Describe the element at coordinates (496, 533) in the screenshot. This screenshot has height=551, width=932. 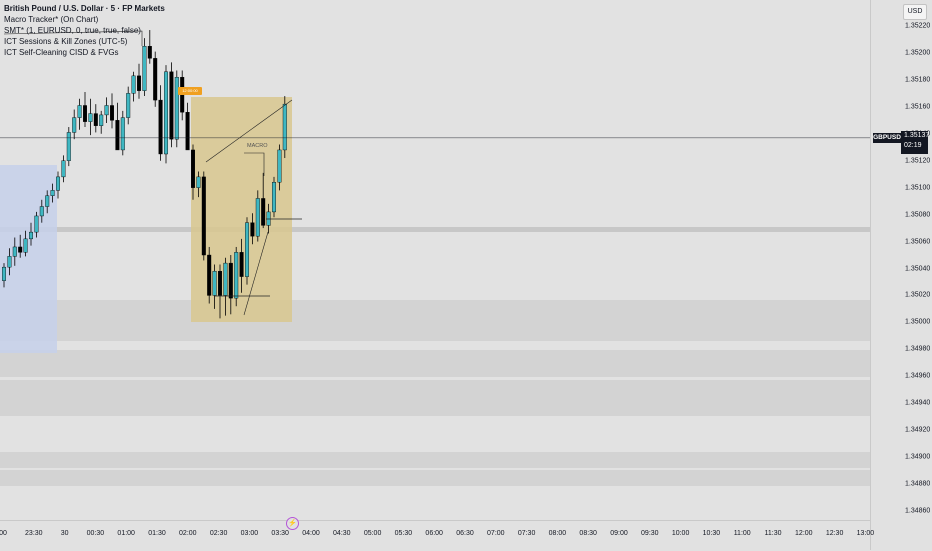
I see `time-tick: 07:00` at that location.